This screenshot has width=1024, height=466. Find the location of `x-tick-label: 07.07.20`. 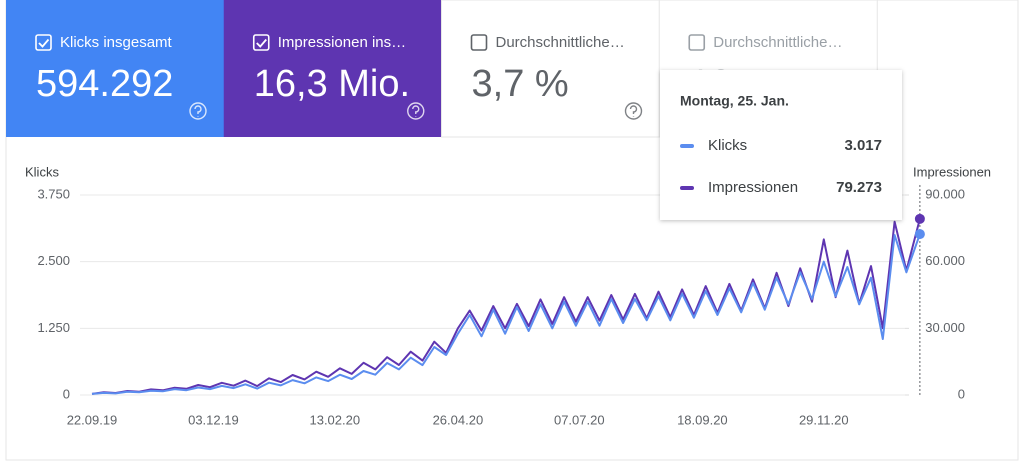

x-tick-label: 07.07.20 is located at coordinates (579, 419).